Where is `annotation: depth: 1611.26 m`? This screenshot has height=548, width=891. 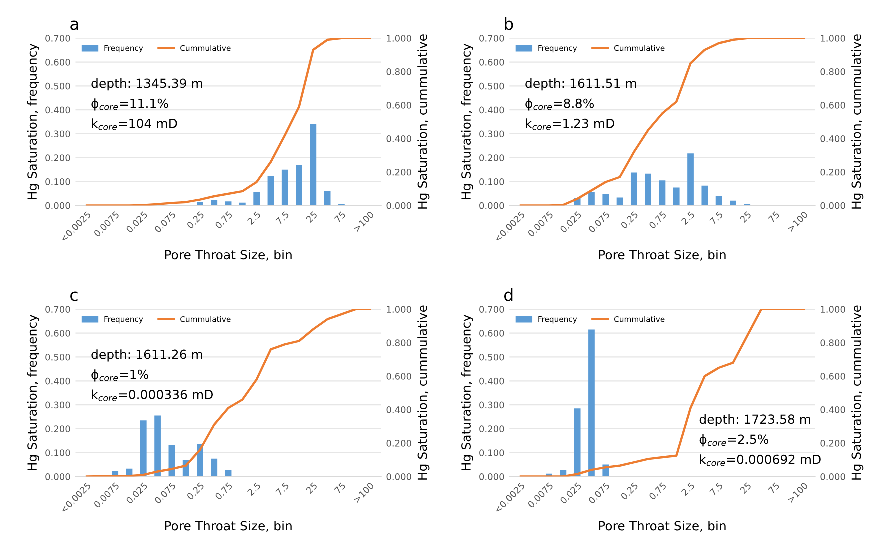
annotation: depth: 1611.26 m is located at coordinates (147, 356).